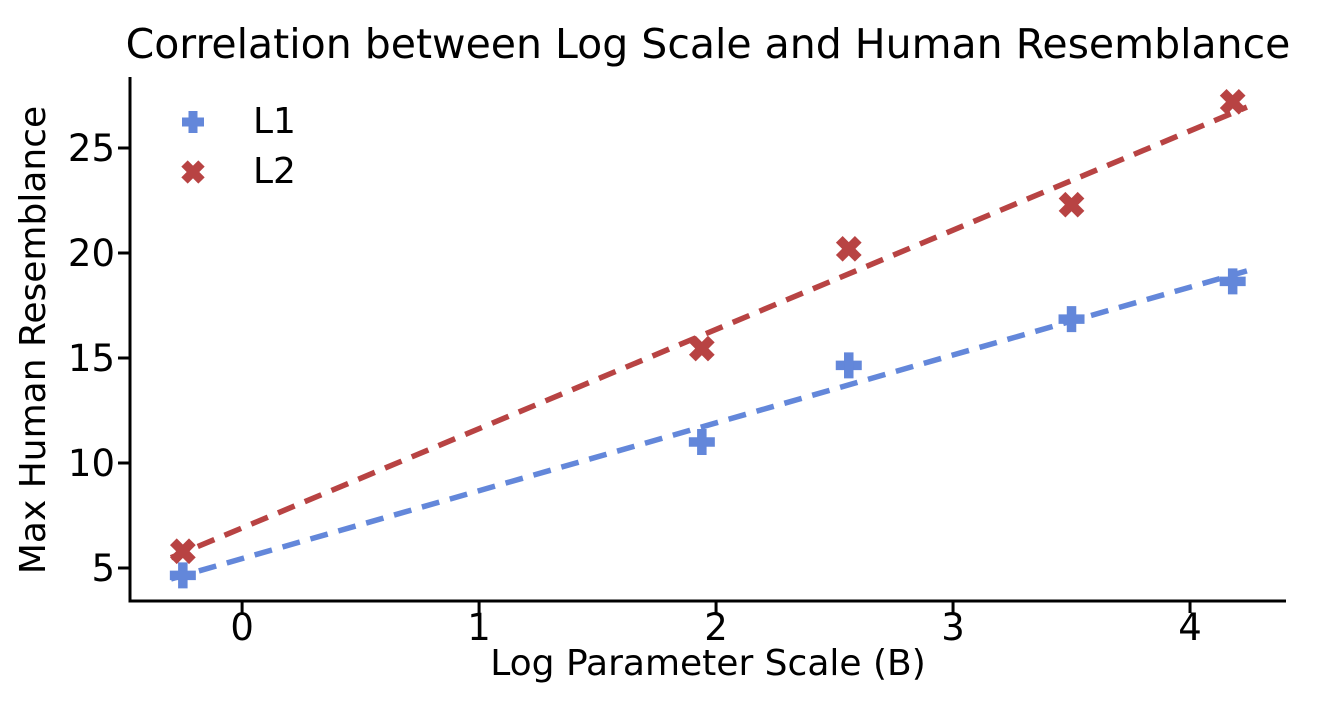 The width and height of the screenshot is (1320, 720). I want to click on y-axis-label: Max Human Resemblance, so click(33, 340).